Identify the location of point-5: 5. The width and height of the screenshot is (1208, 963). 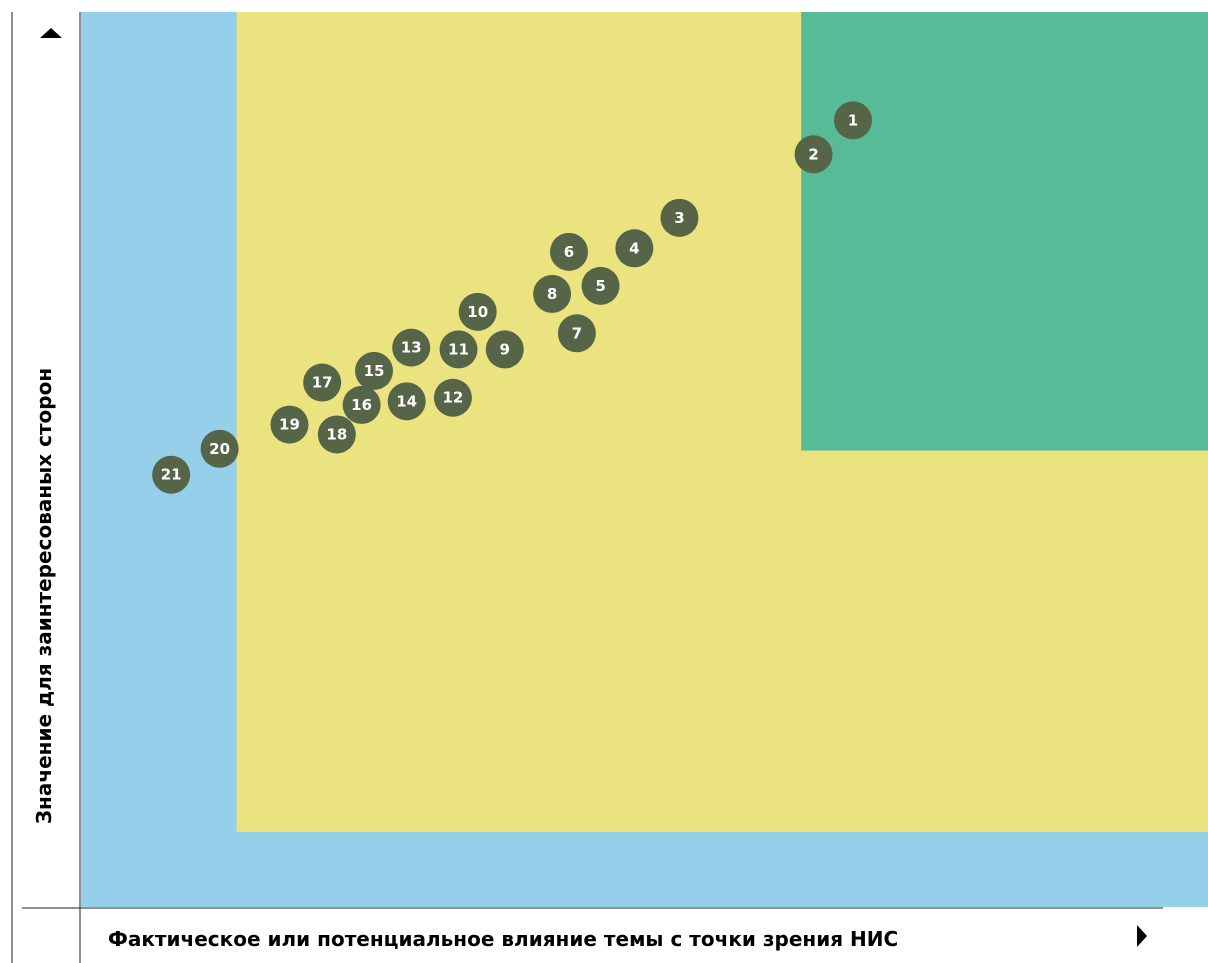
(600, 285).